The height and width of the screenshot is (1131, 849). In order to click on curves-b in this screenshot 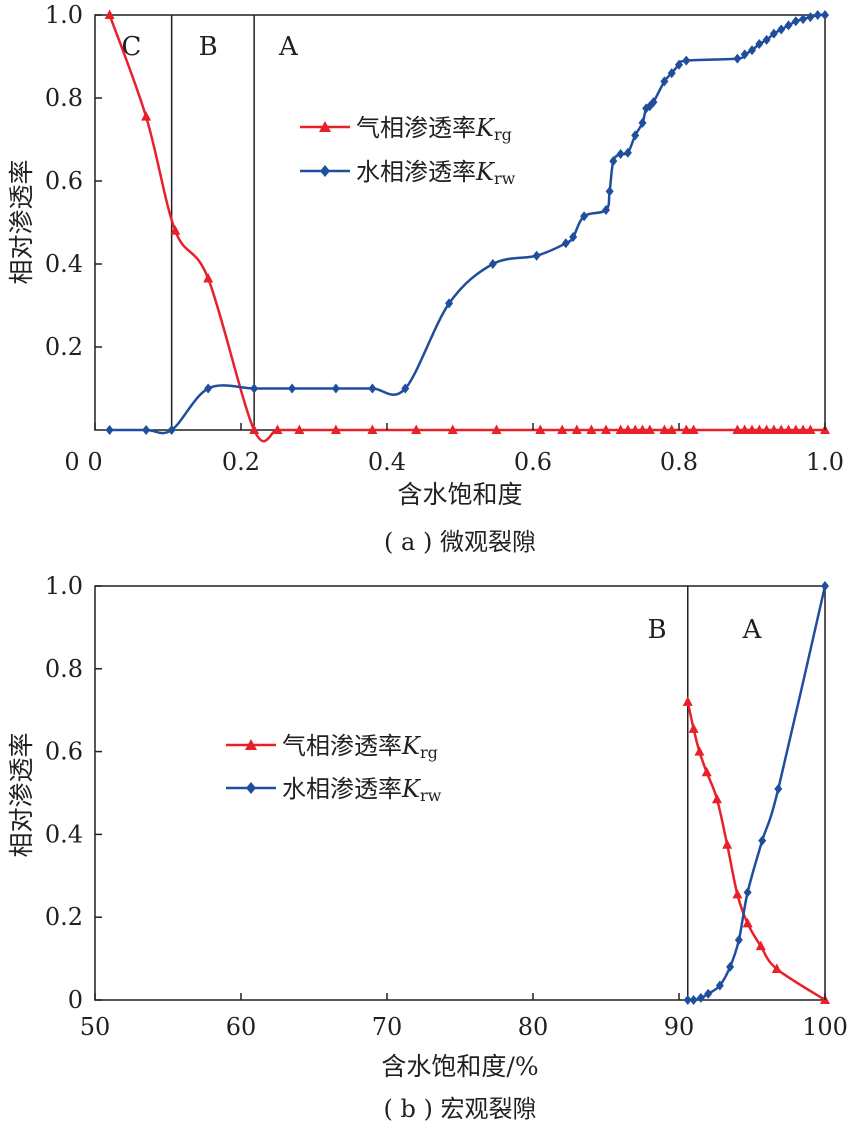, I will do `click(756, 793)`.